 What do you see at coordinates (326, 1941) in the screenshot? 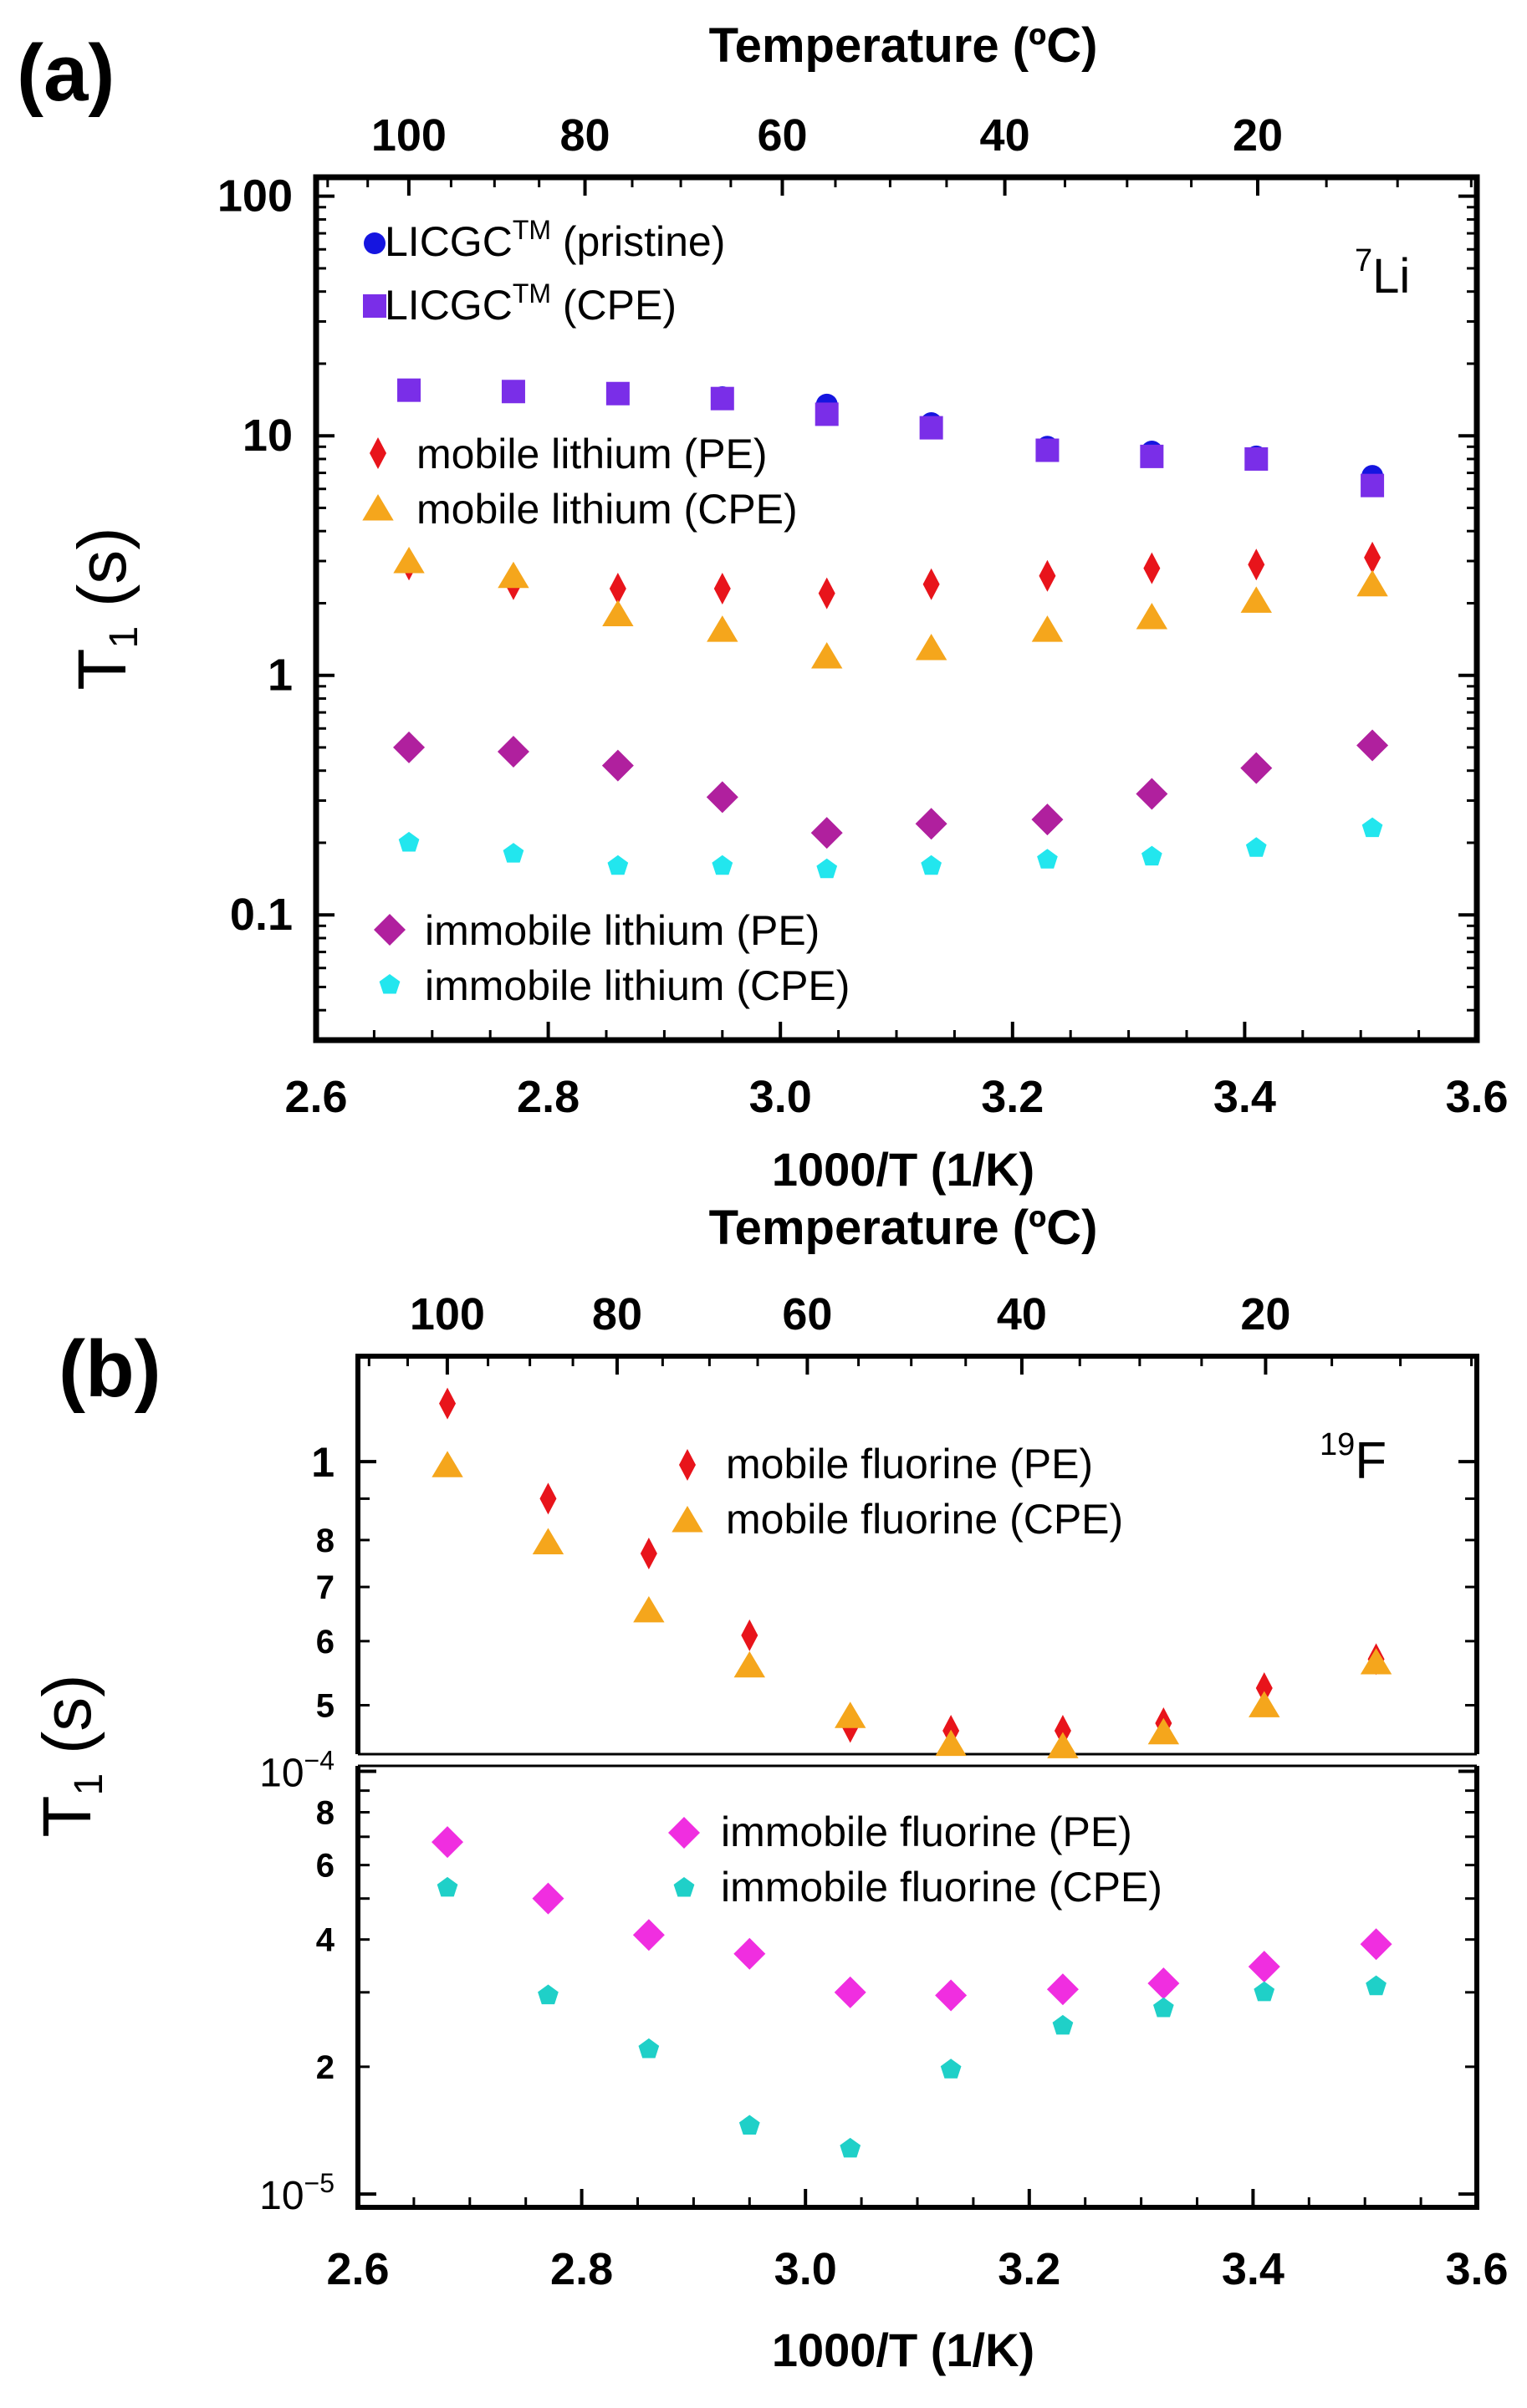
I see `panel-b-lower-y-tick-label-4: 4` at bounding box center [326, 1941].